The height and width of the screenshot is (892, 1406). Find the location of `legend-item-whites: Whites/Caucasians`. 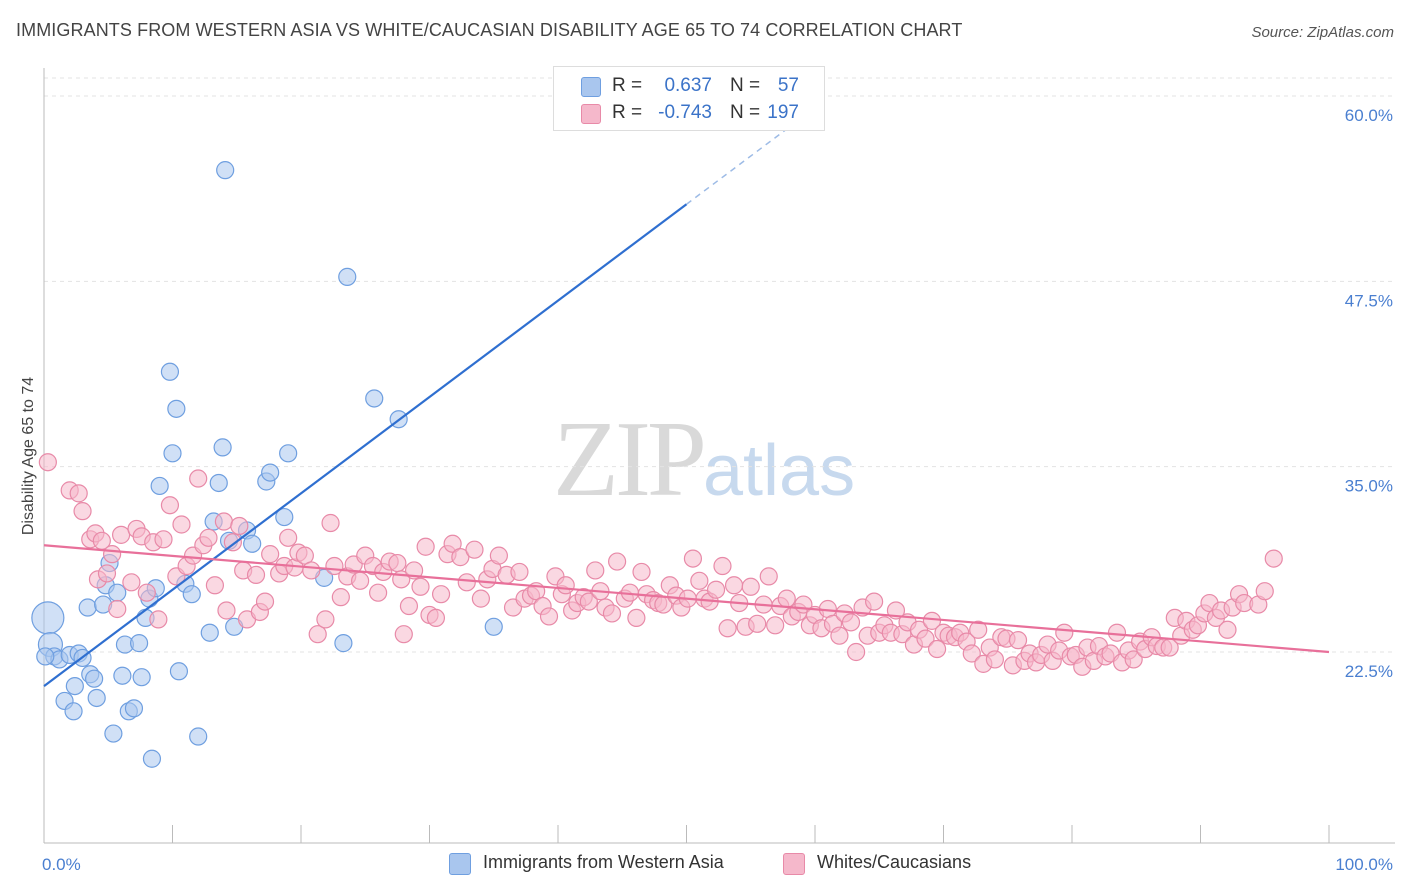

legend-item-whites: Whites/Caucasians is located at coordinates (893, 864).